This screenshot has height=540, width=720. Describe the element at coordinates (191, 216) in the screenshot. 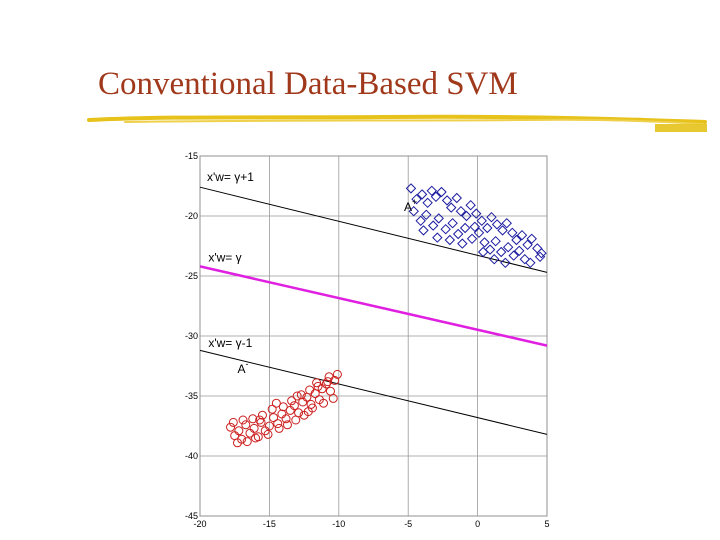

I see `y-tick-label: -20` at that location.